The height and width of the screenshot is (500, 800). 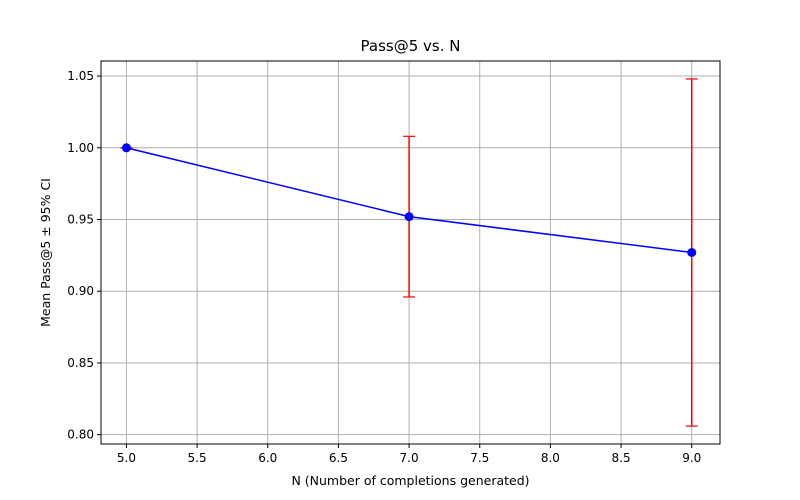 What do you see at coordinates (550, 458) in the screenshot?
I see `x-tick-label: 8.0` at bounding box center [550, 458].